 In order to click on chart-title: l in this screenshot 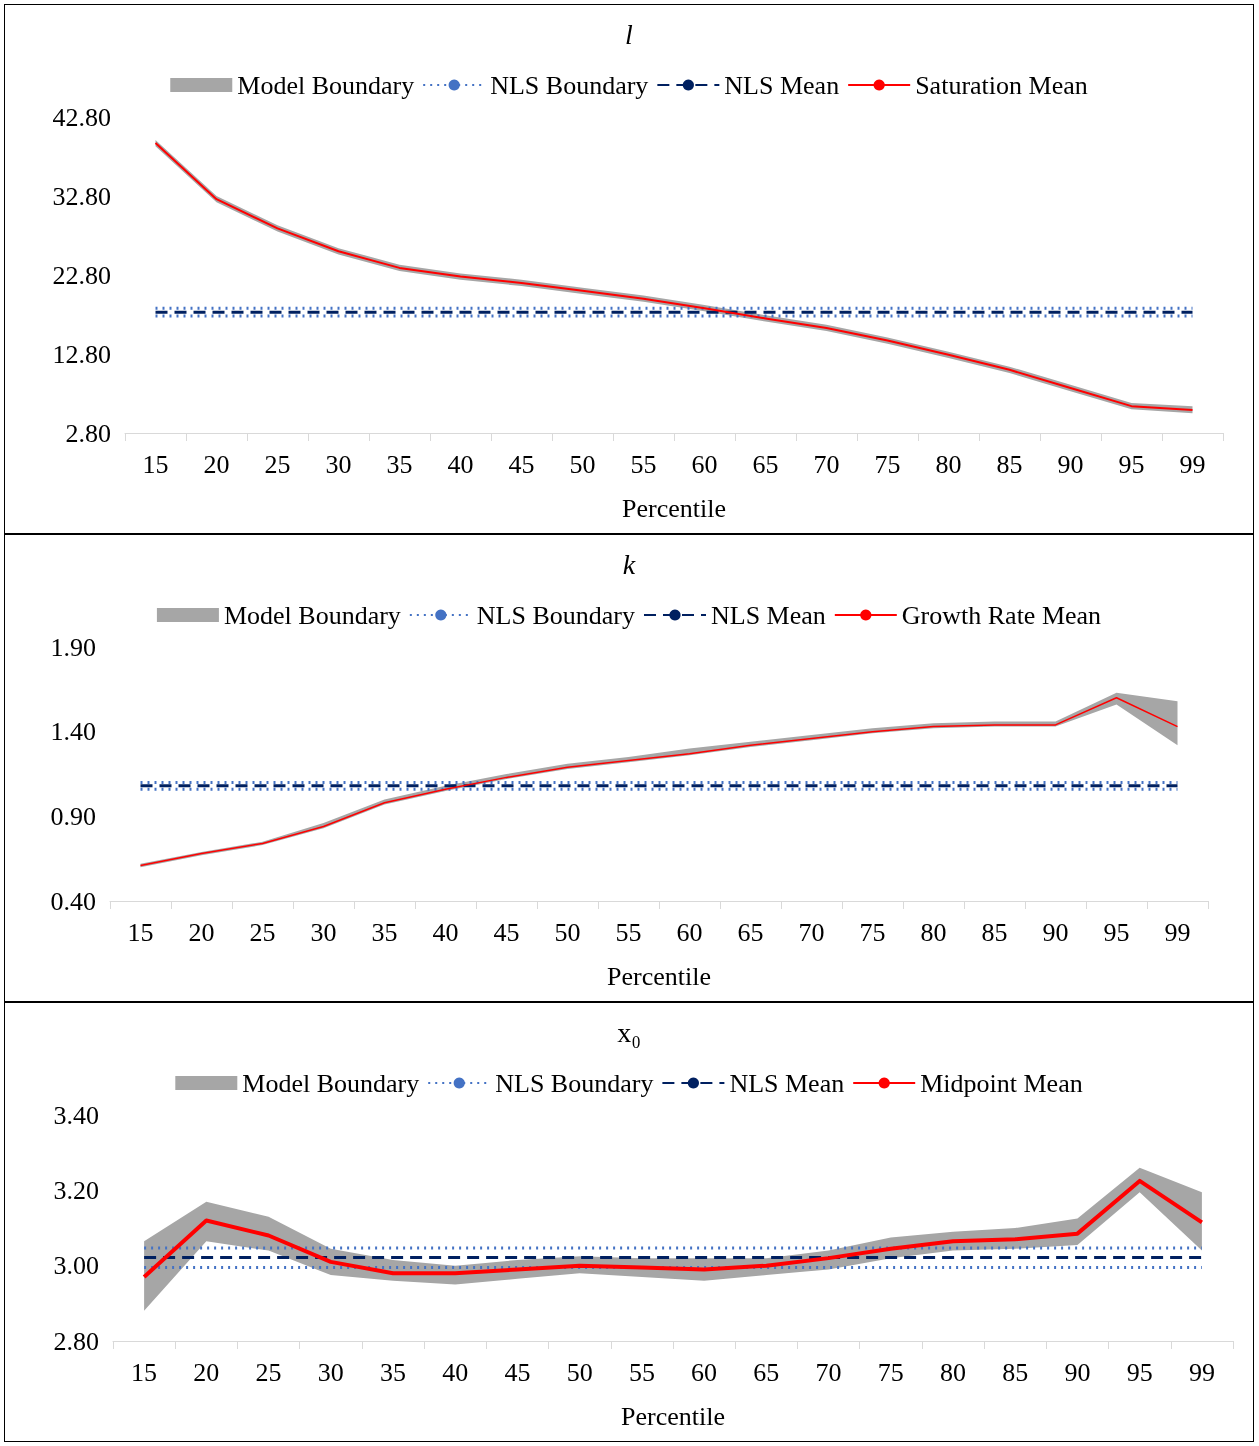, I will do `click(629, 34)`.